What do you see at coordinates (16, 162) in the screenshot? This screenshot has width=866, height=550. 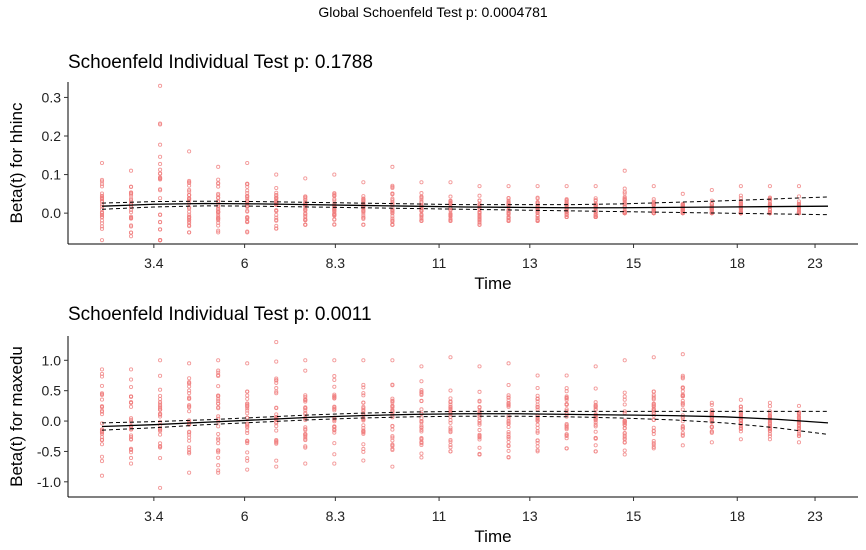 I see `y-axis-title: Beta(t) for hhinc` at bounding box center [16, 162].